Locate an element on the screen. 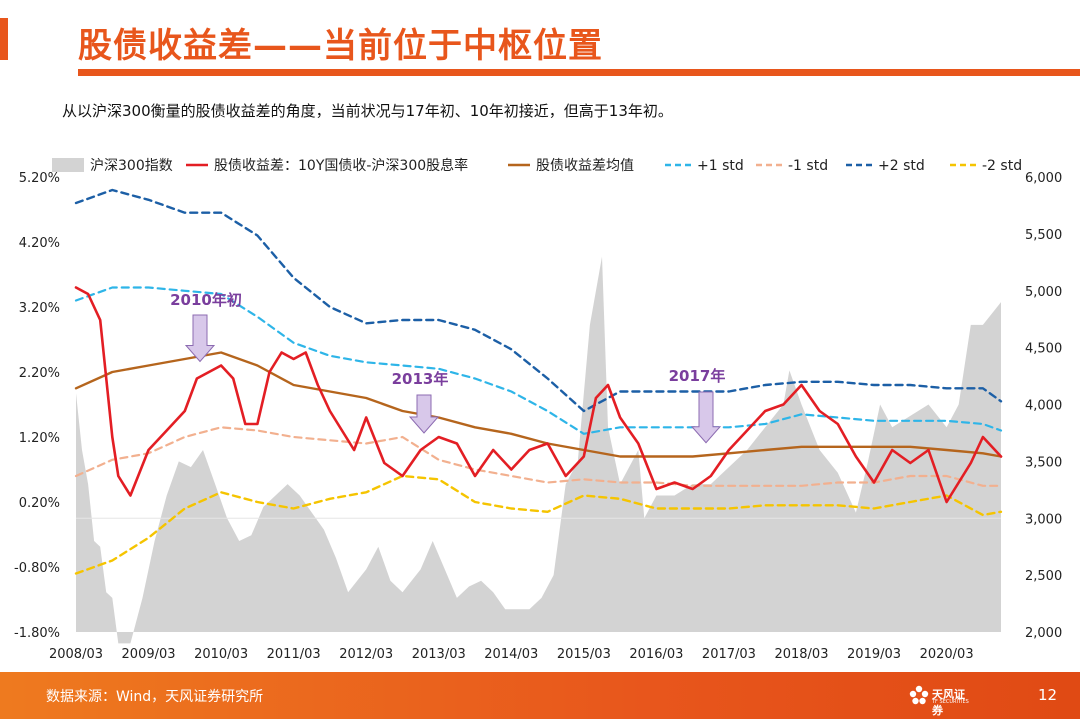 This screenshot has height=719, width=1080. x-tick-label: 2010/03 is located at coordinates (221, 654).